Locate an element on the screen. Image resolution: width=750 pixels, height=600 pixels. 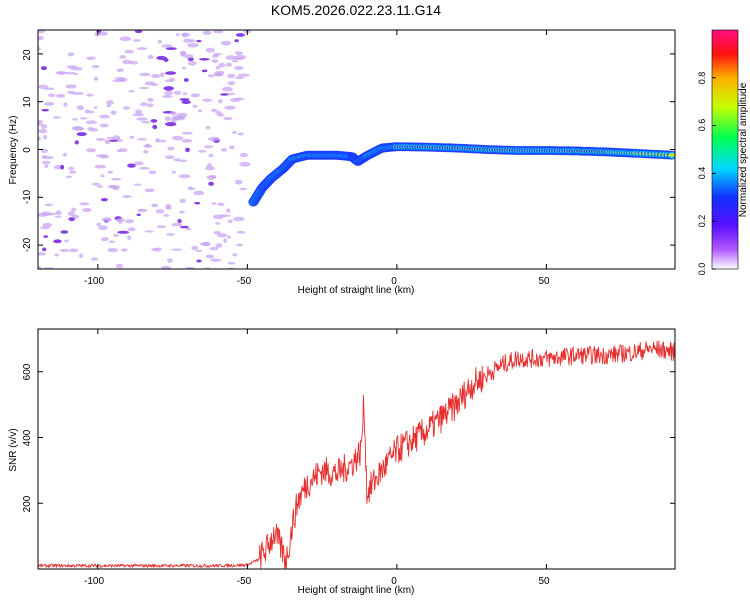
spectrogram-ytick-2: 0 is located at coordinates (27, 150).